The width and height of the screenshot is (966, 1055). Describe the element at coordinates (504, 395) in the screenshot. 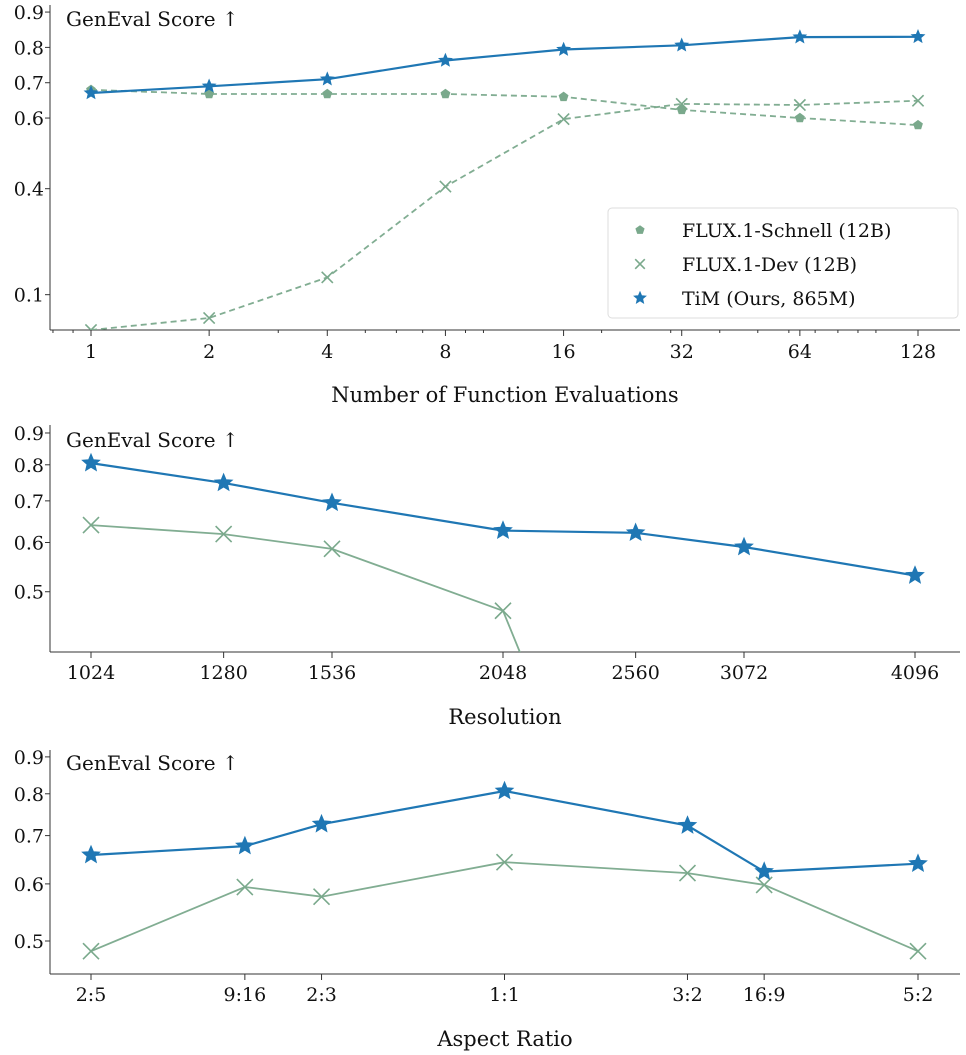

I see `x-axis-label: Number of Function Evaluations` at that location.